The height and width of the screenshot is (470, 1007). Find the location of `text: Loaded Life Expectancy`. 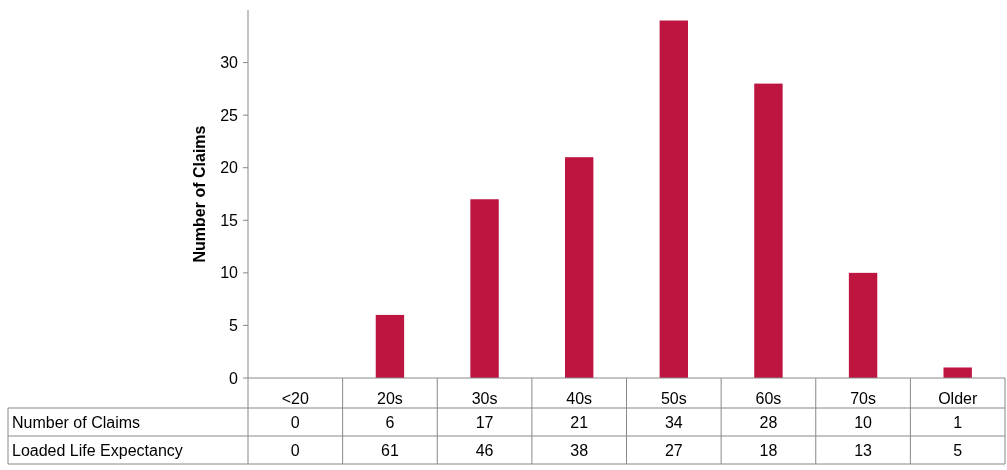

text: Loaded Life Expectancy is located at coordinates (97, 450).